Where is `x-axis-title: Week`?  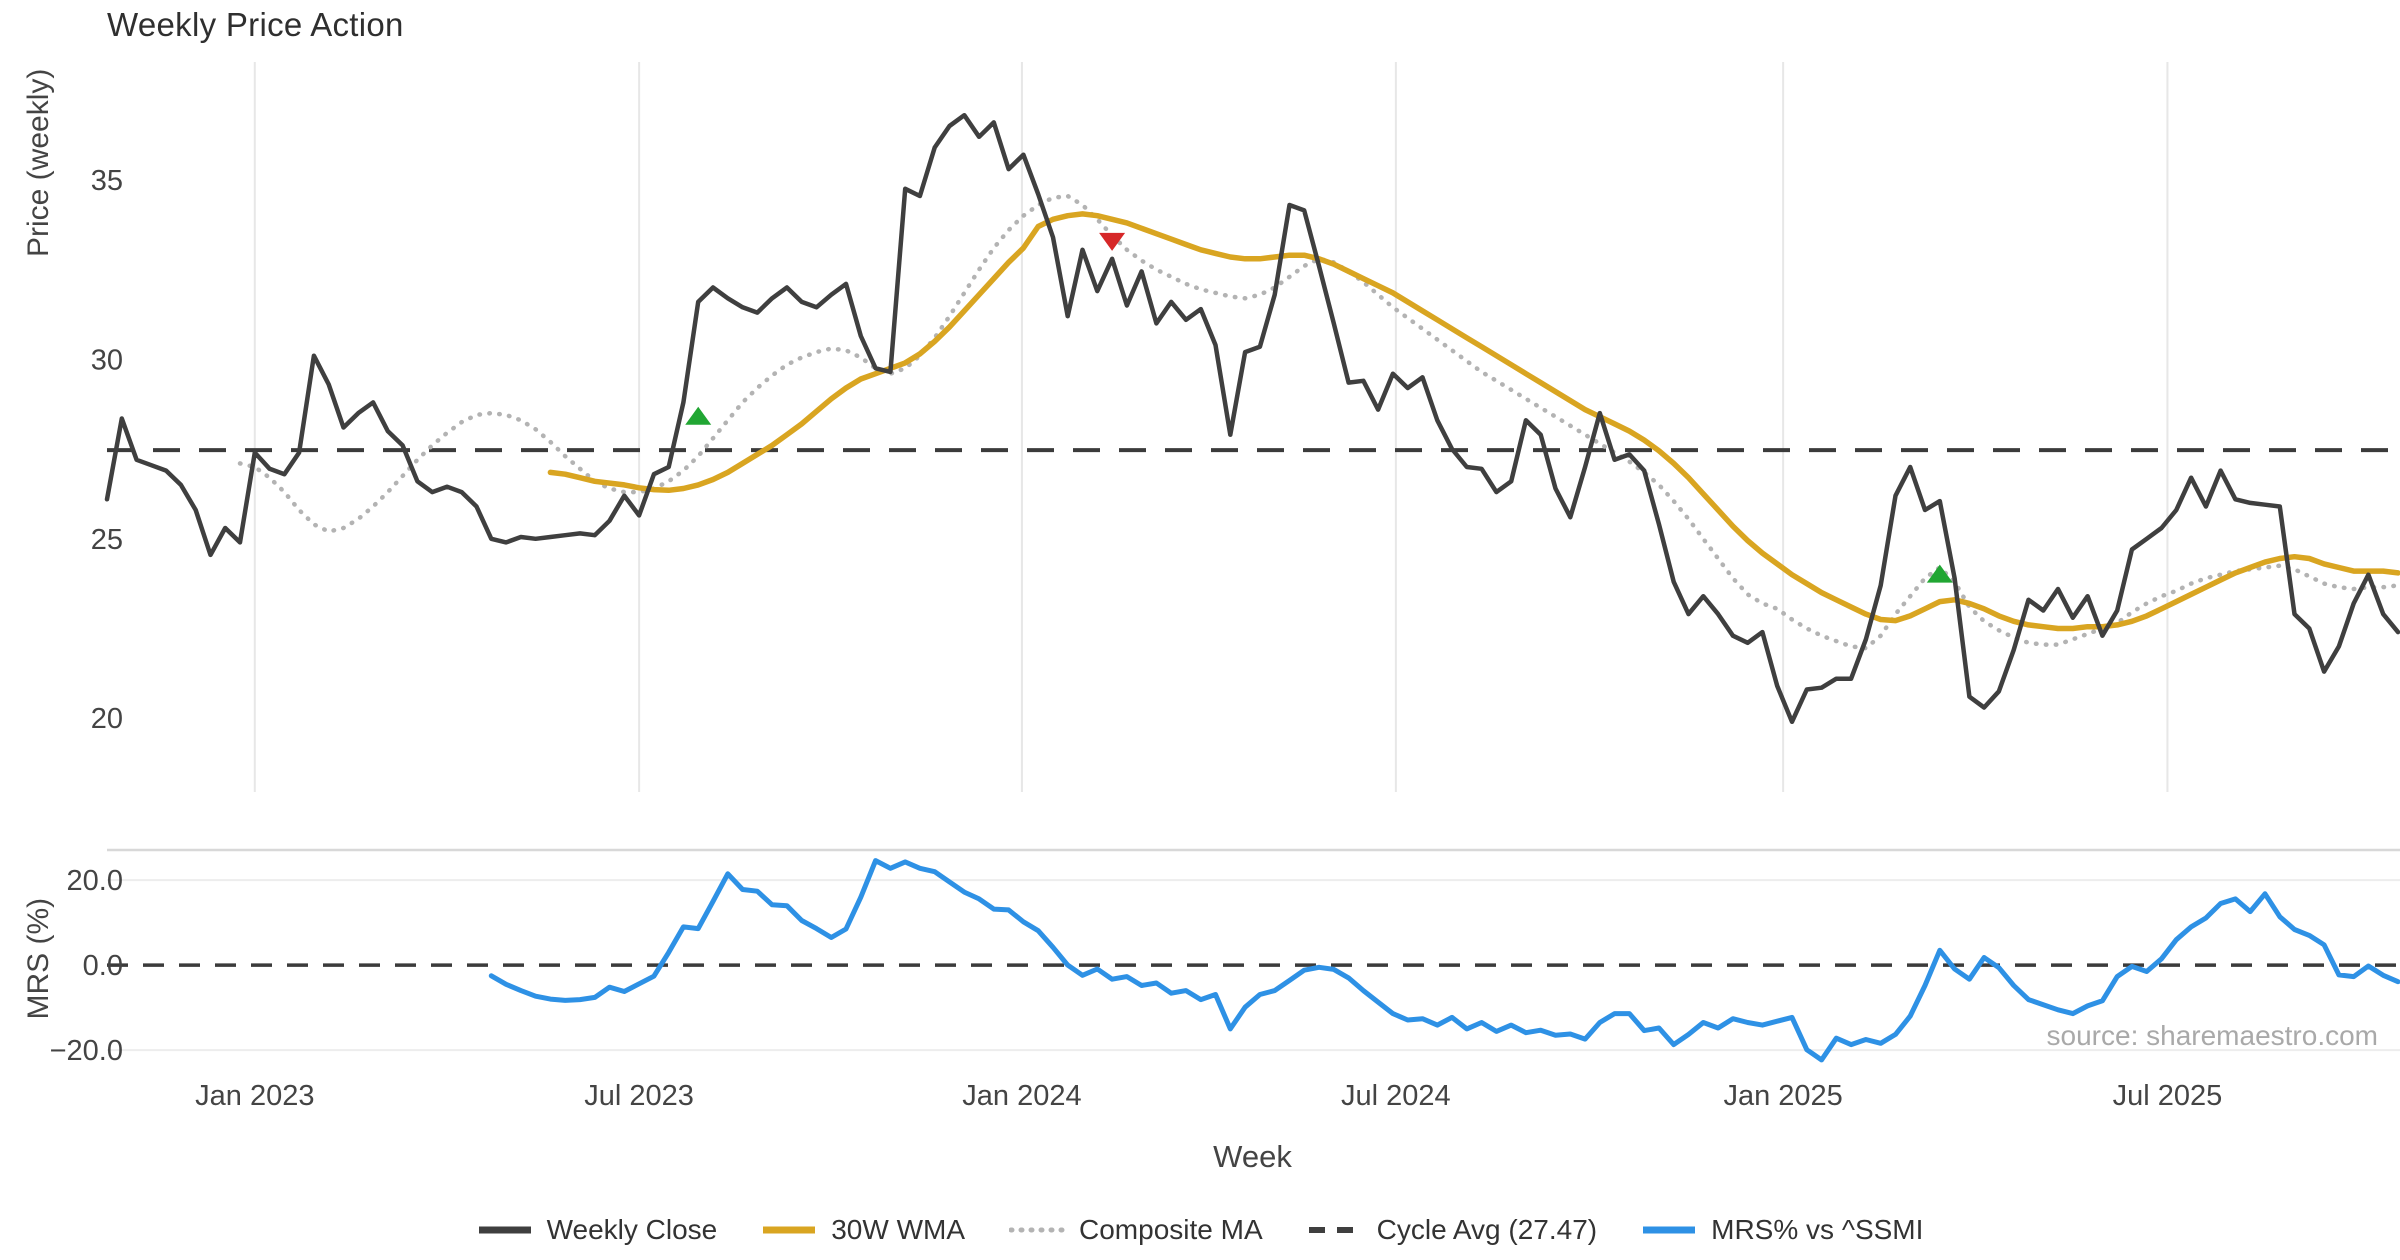
x-axis-title: Week is located at coordinates (1252, 1156).